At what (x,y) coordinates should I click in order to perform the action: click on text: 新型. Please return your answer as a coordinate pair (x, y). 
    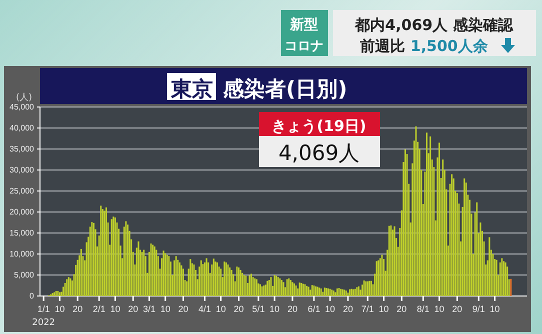
    Looking at the image, I should click on (303, 24).